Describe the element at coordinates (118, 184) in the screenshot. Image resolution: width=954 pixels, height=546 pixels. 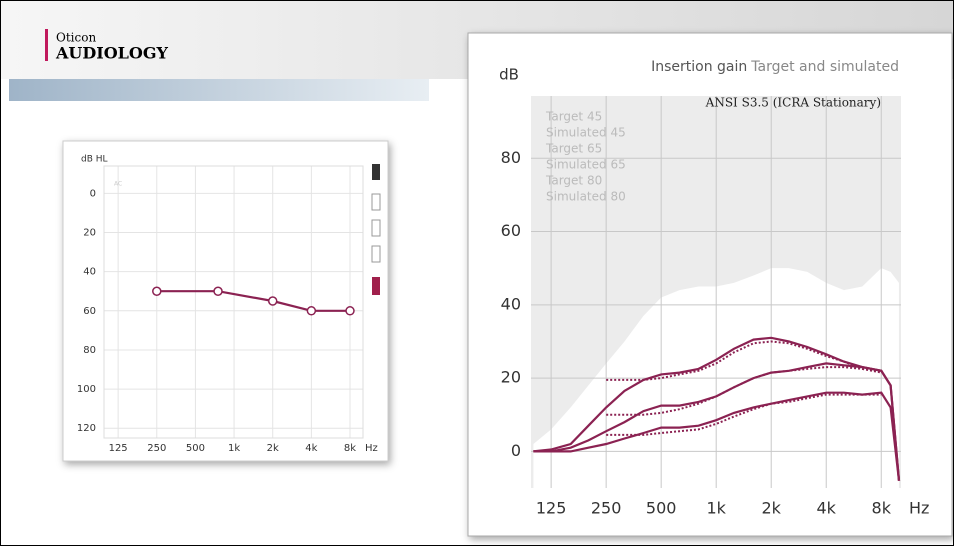
I see `annotation: AC` at that location.